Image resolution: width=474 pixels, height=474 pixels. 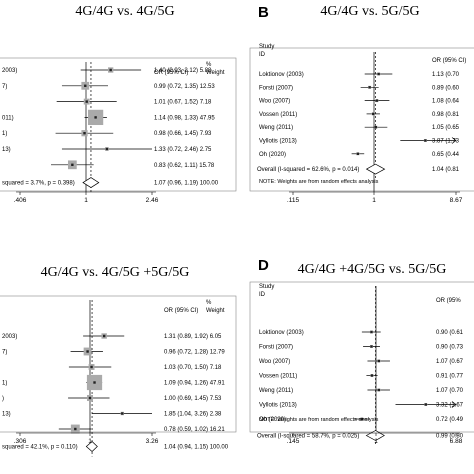 I want to click on header-weight: Weight, so click(x=215, y=73).